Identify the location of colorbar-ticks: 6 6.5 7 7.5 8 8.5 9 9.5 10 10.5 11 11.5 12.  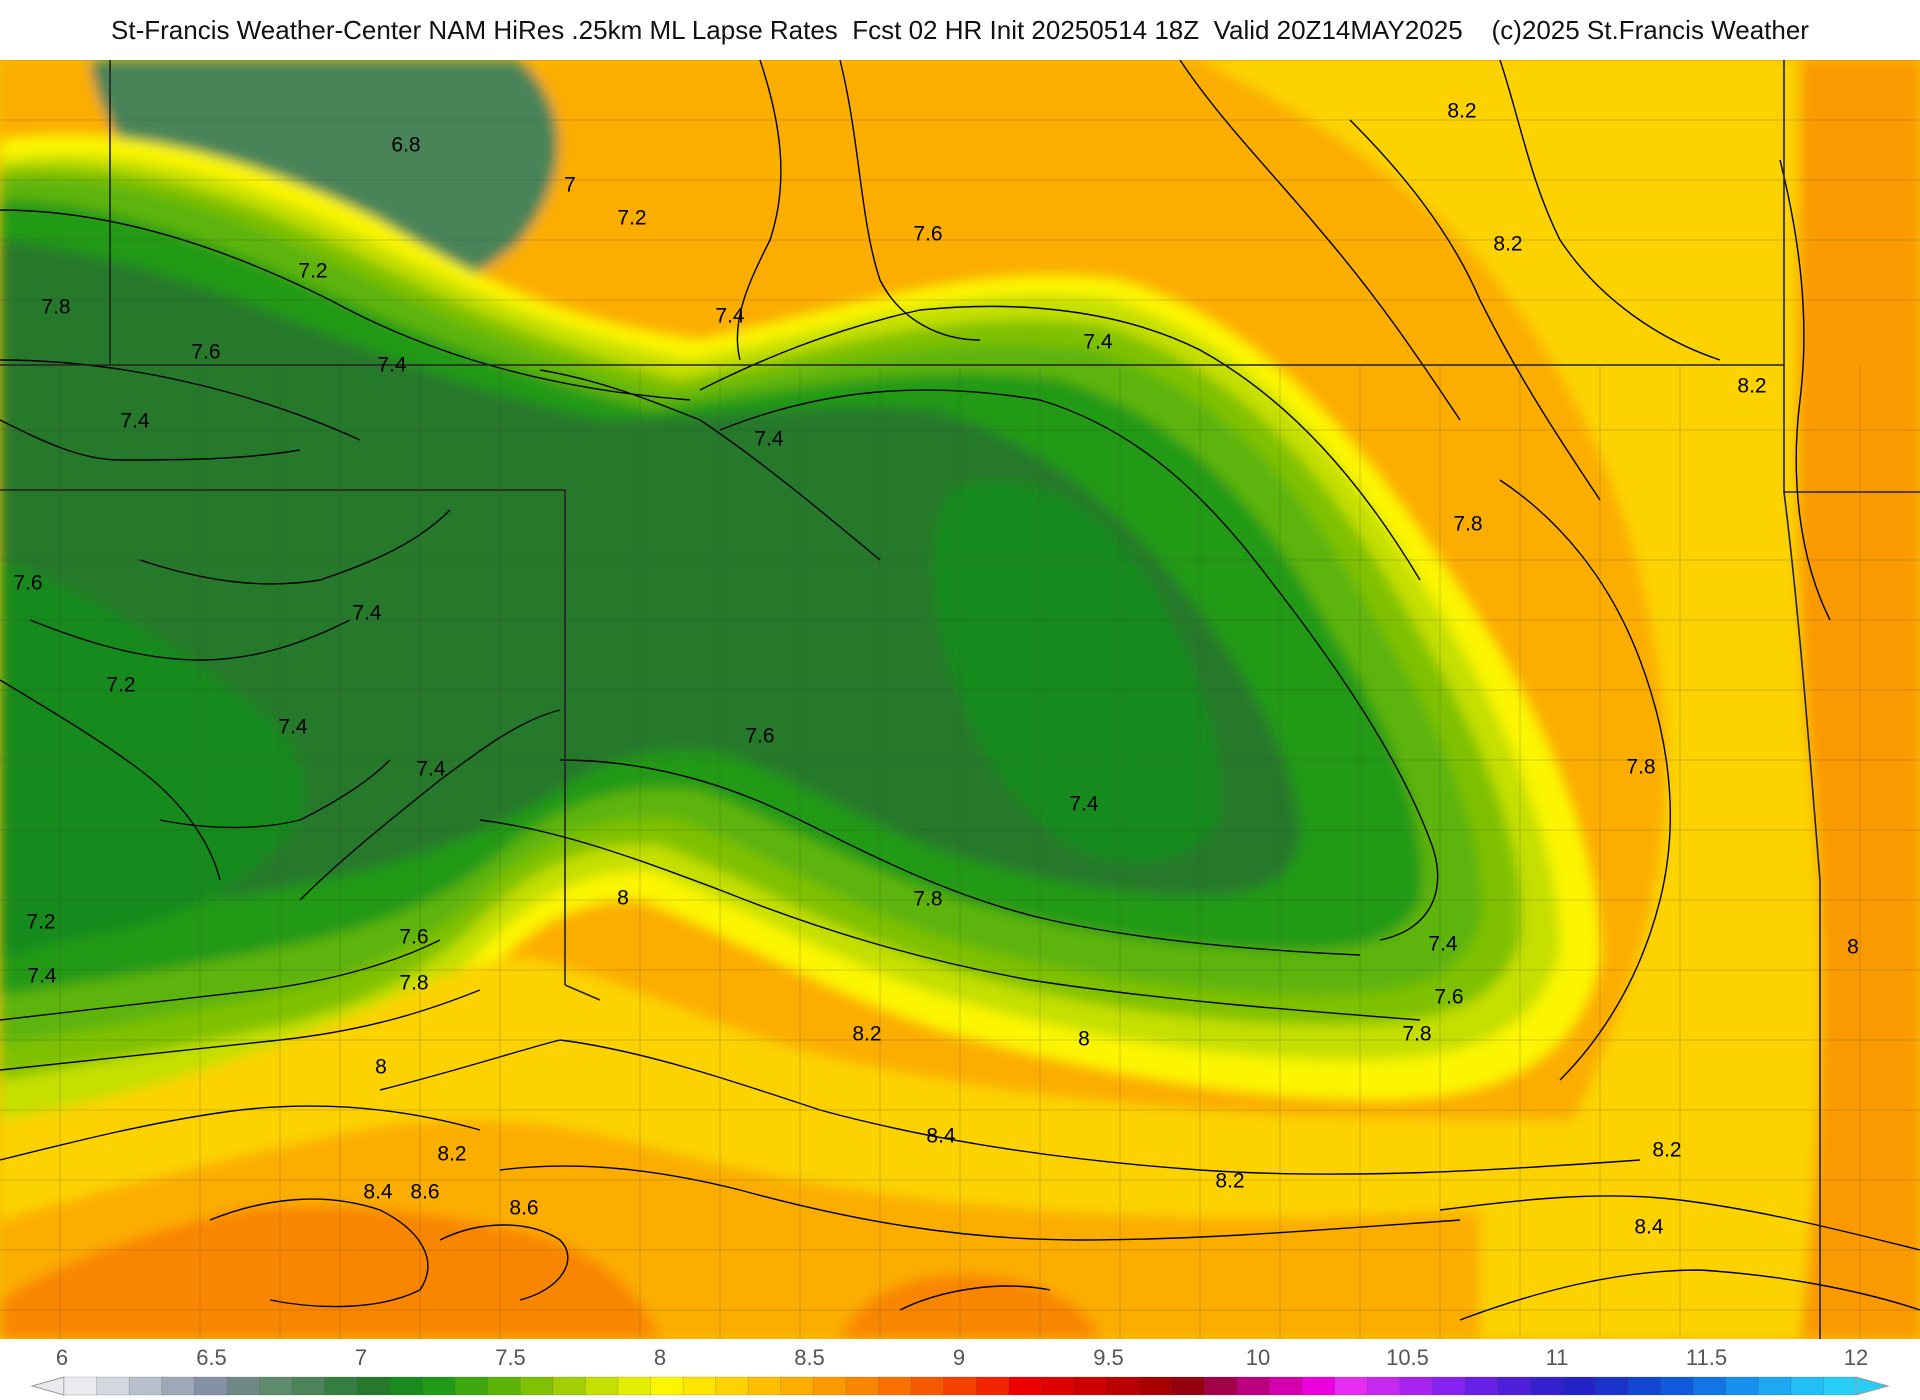
(960, 1356).